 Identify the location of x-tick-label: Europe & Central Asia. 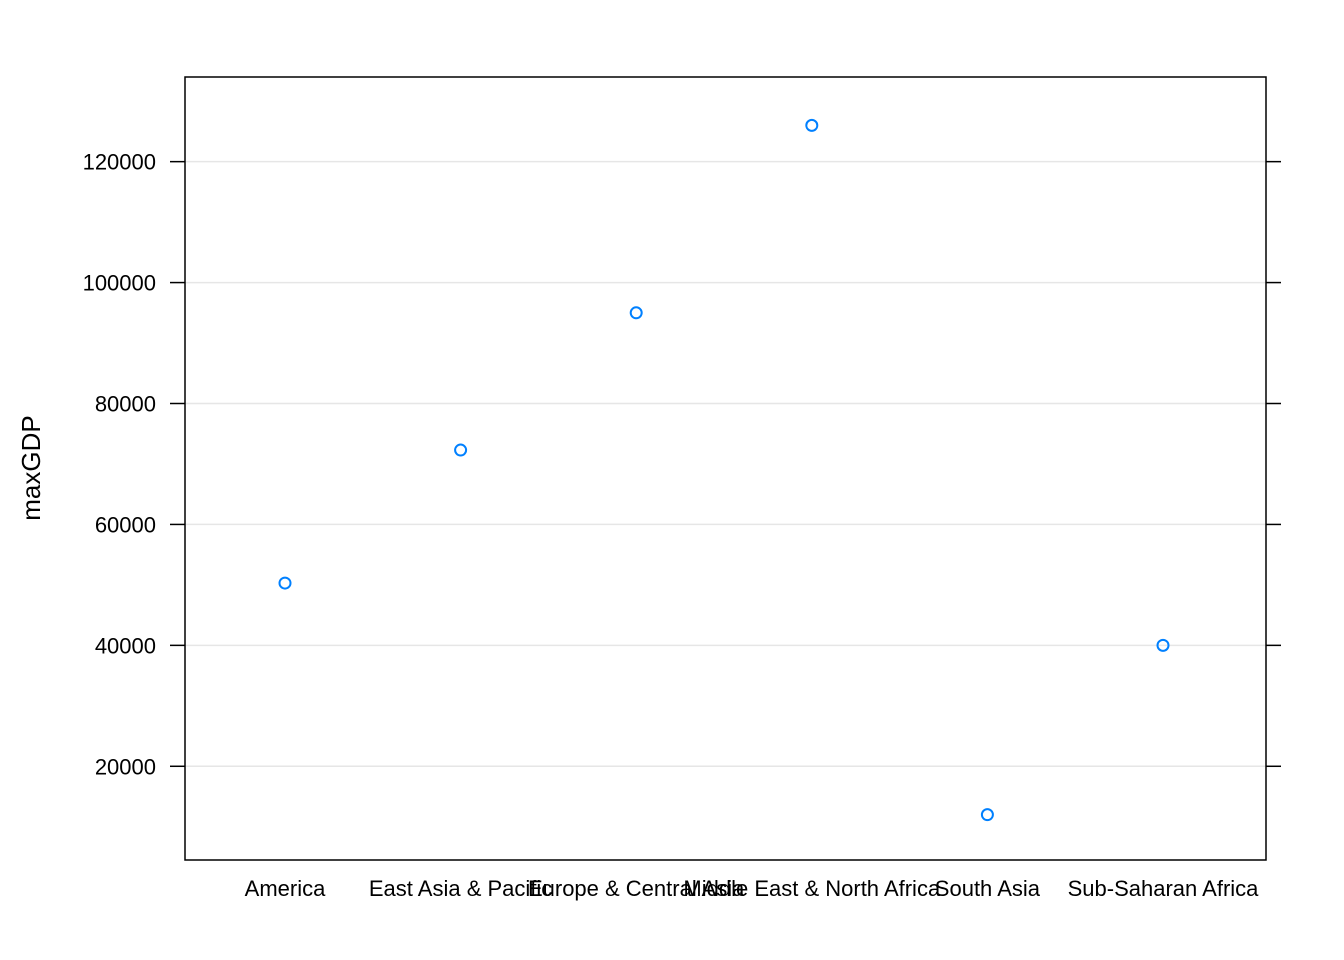
(636, 888).